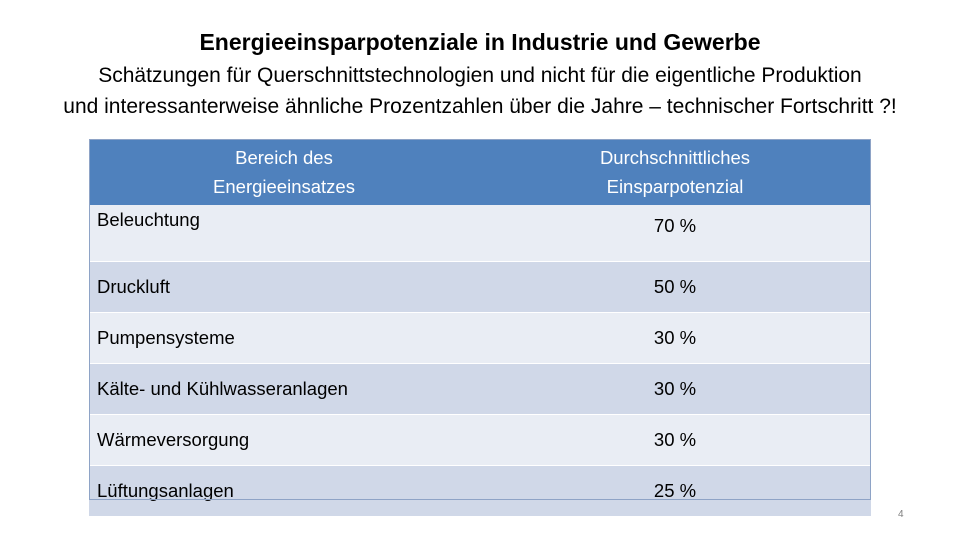  Describe the element at coordinates (284, 491) in the screenshot. I see `row-area: Lüftungsanlagen` at that location.